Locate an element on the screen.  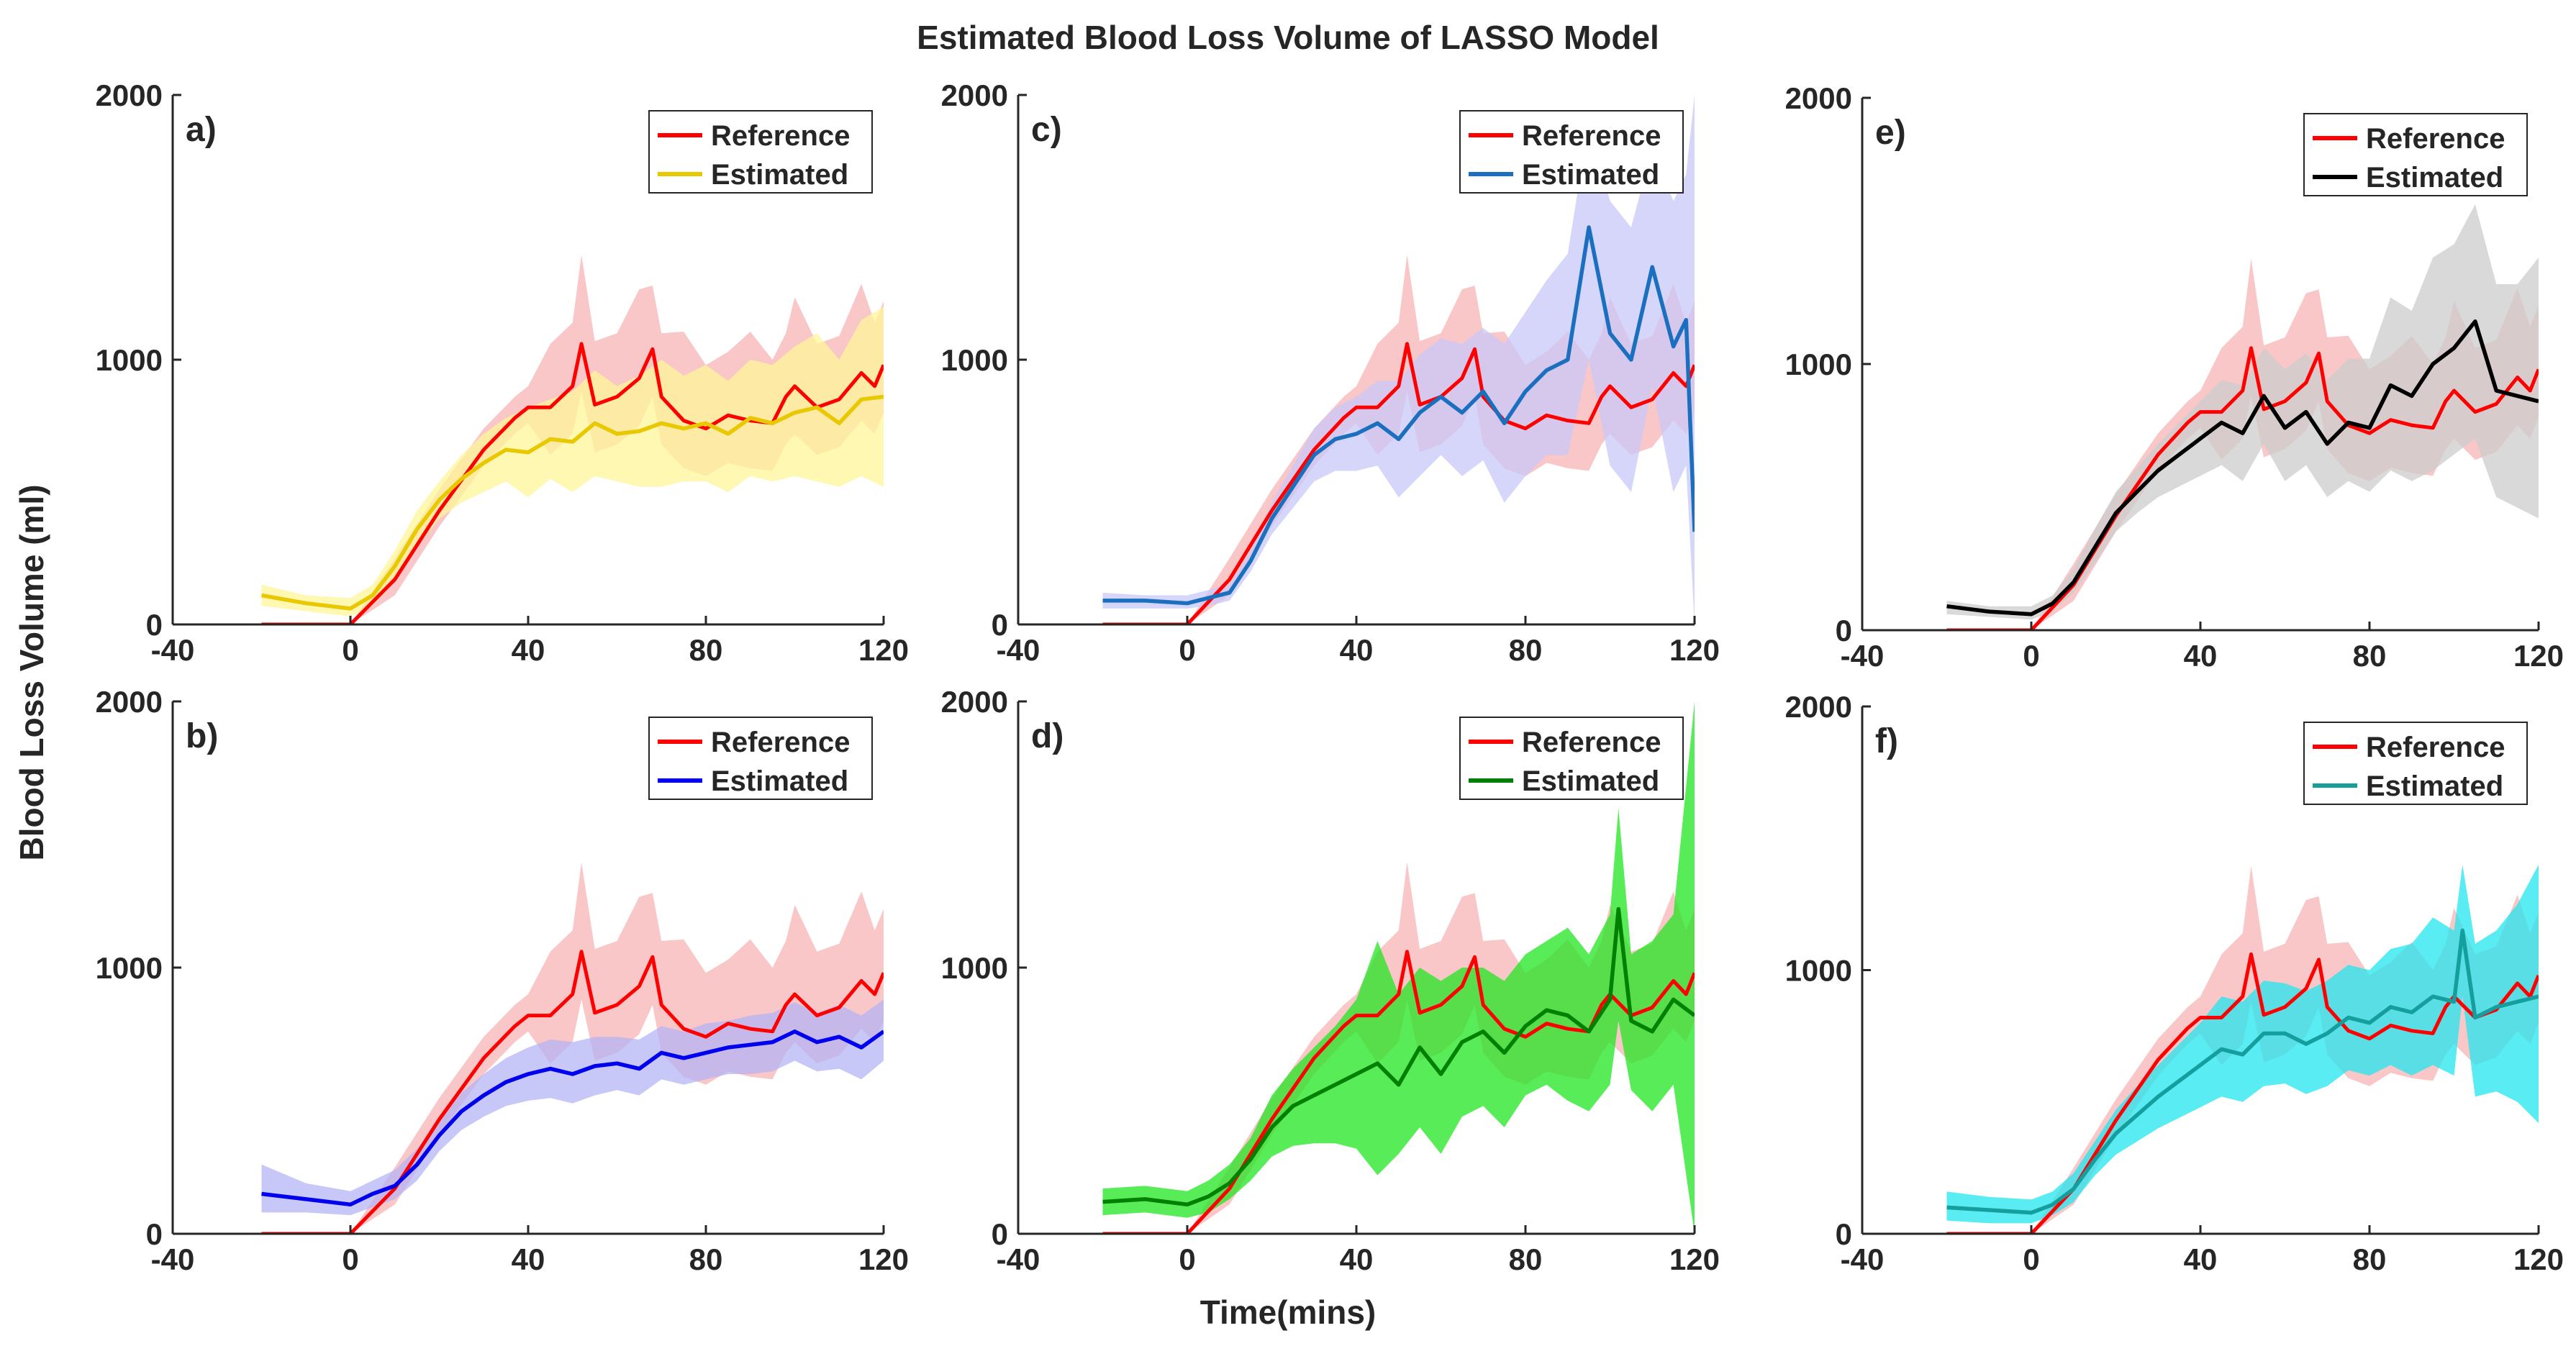
panel-b-estimated-band is located at coordinates (572, 1107).